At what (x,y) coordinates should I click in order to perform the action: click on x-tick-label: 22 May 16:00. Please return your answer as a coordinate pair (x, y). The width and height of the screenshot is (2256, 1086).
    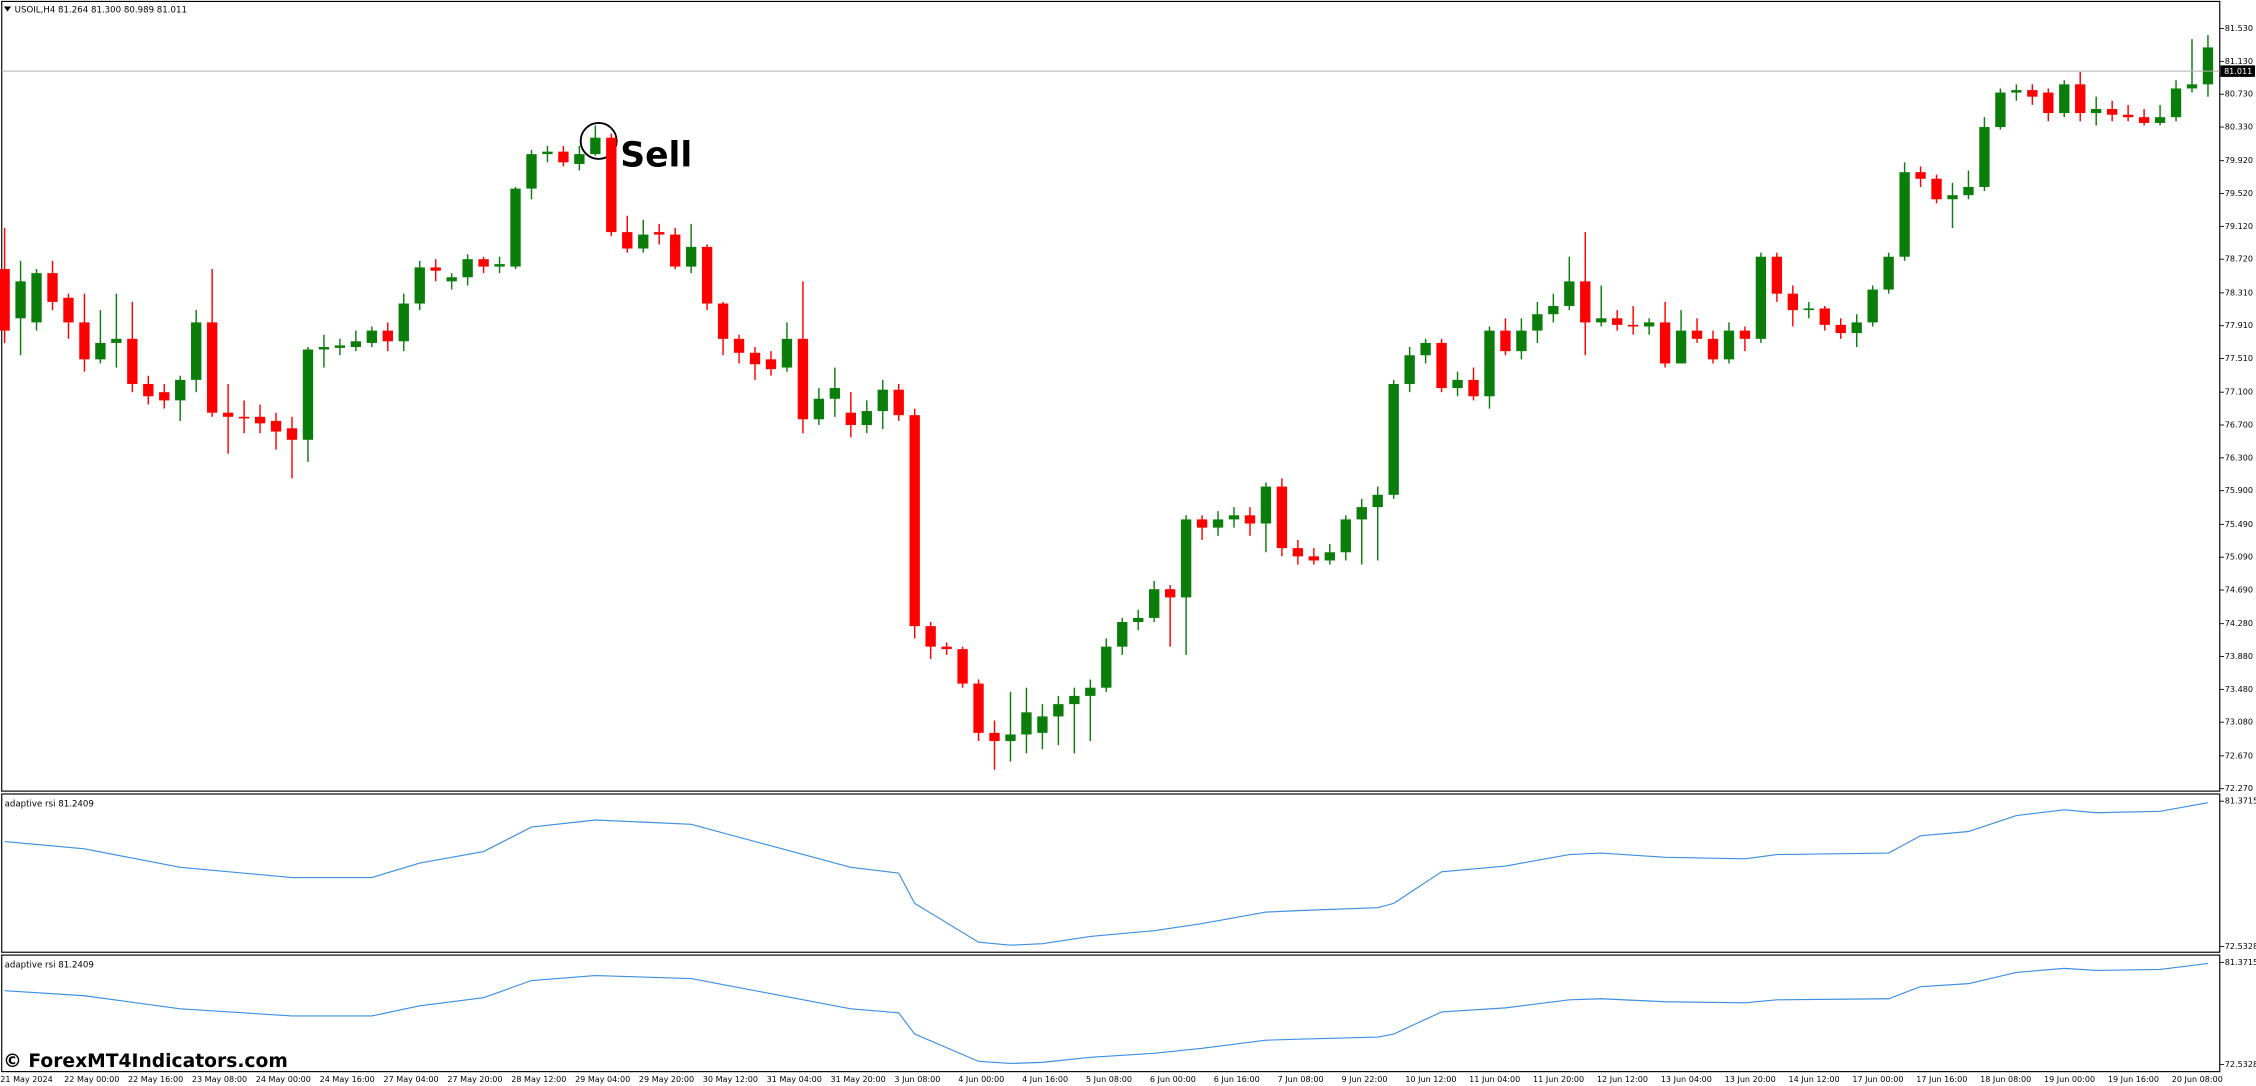
    Looking at the image, I should click on (155, 1079).